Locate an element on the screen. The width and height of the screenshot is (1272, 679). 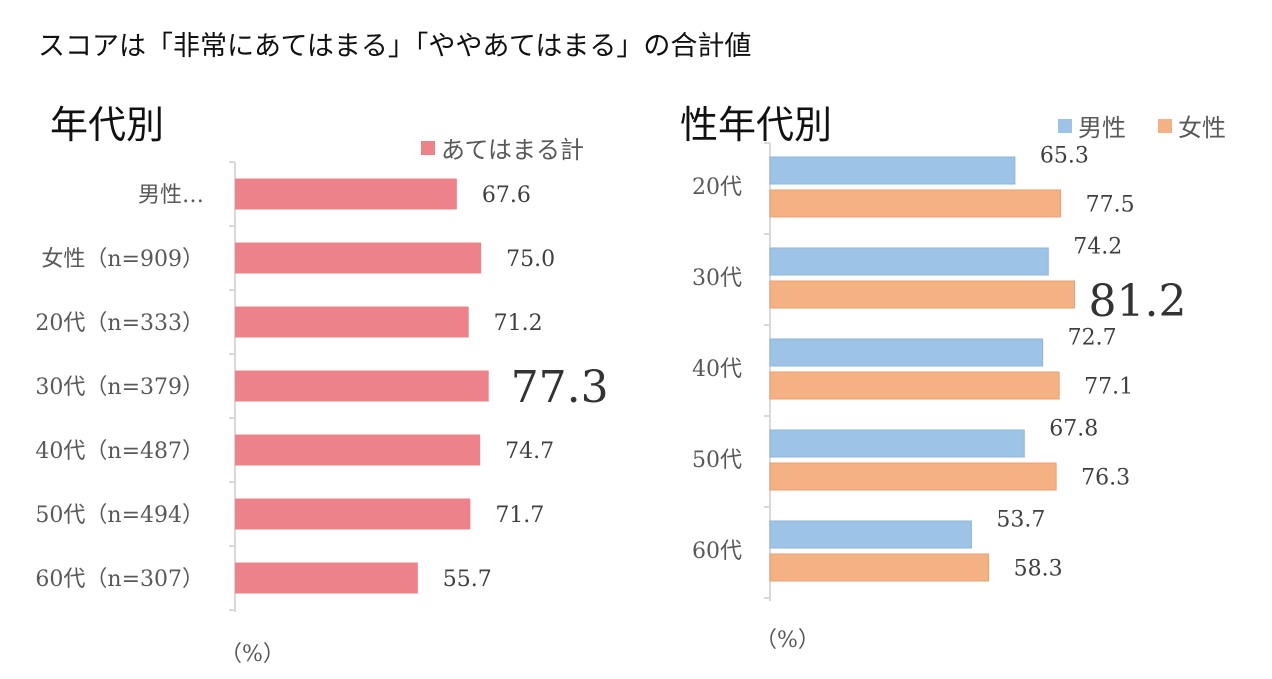
chart-caption: スコアは「非常にあてはまる」「ややあてはまる」の合計値 is located at coordinates (395, 46).